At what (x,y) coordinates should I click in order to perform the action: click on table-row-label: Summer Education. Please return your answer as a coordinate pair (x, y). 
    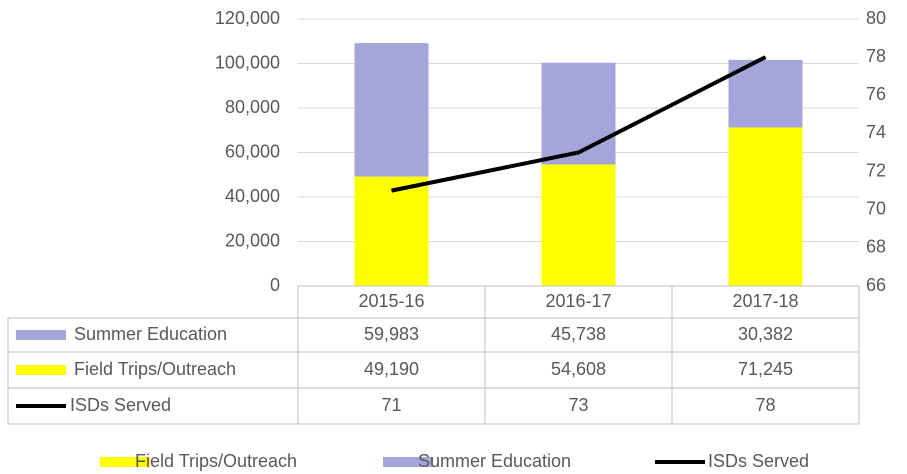
    Looking at the image, I should click on (150, 334).